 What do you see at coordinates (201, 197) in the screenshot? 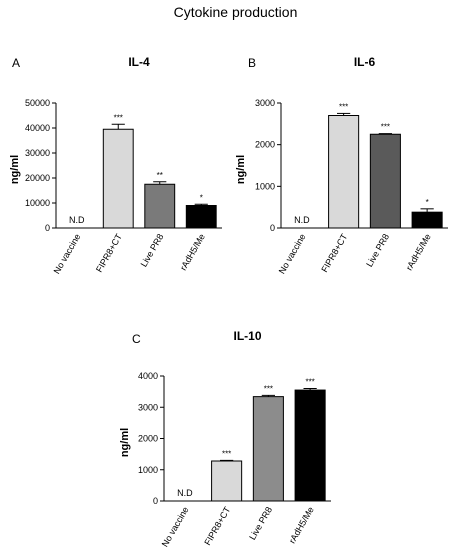
I see `chart-a-annotation-3: *` at bounding box center [201, 197].